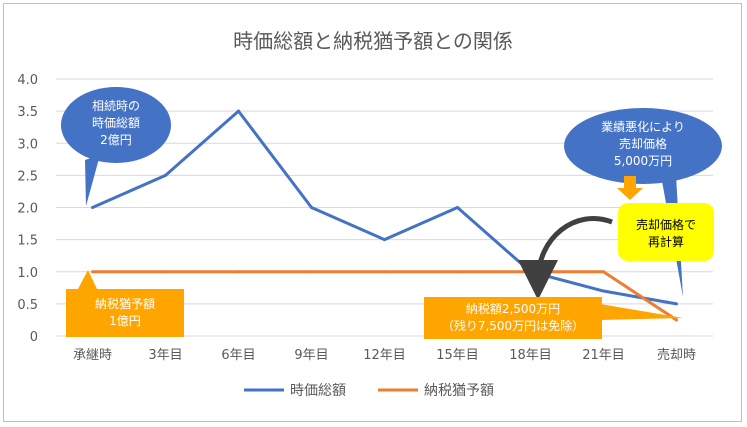 The height and width of the screenshot is (427, 747). Describe the element at coordinates (92, 355) in the screenshot. I see `x-tick-label: 承継時` at that location.